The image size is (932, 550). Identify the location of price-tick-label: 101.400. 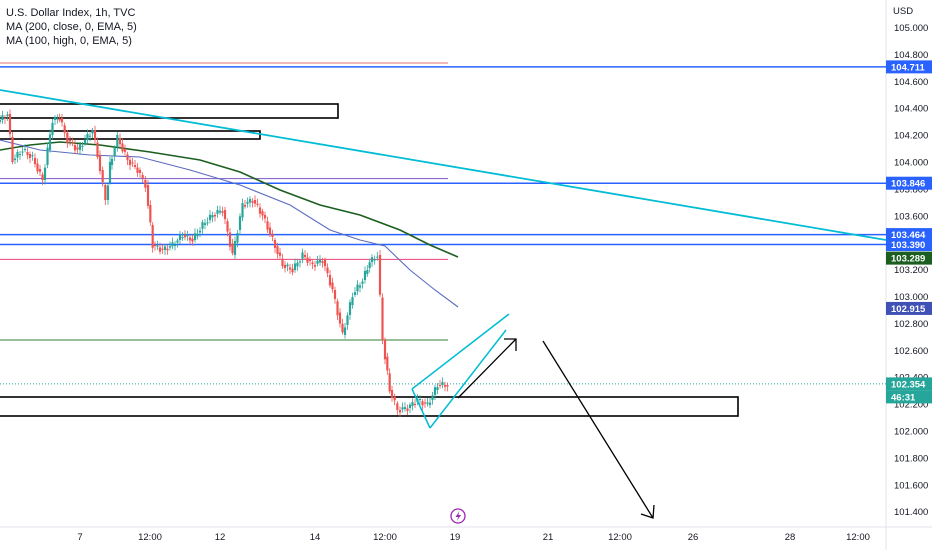
(911, 512).